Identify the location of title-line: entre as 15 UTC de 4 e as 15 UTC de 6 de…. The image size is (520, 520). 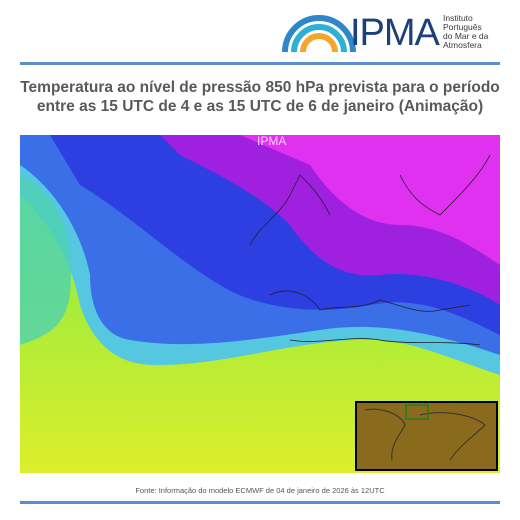
(260, 106).